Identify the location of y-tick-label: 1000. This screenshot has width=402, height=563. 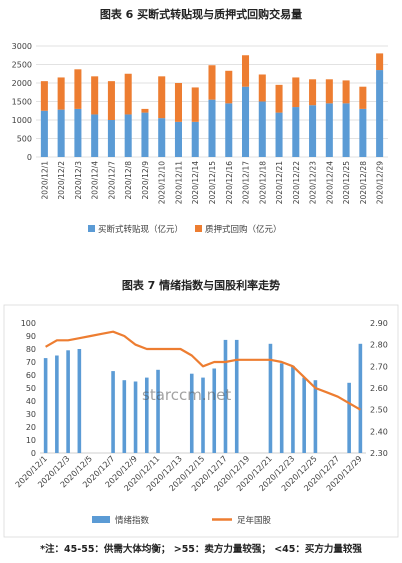
(22, 120).